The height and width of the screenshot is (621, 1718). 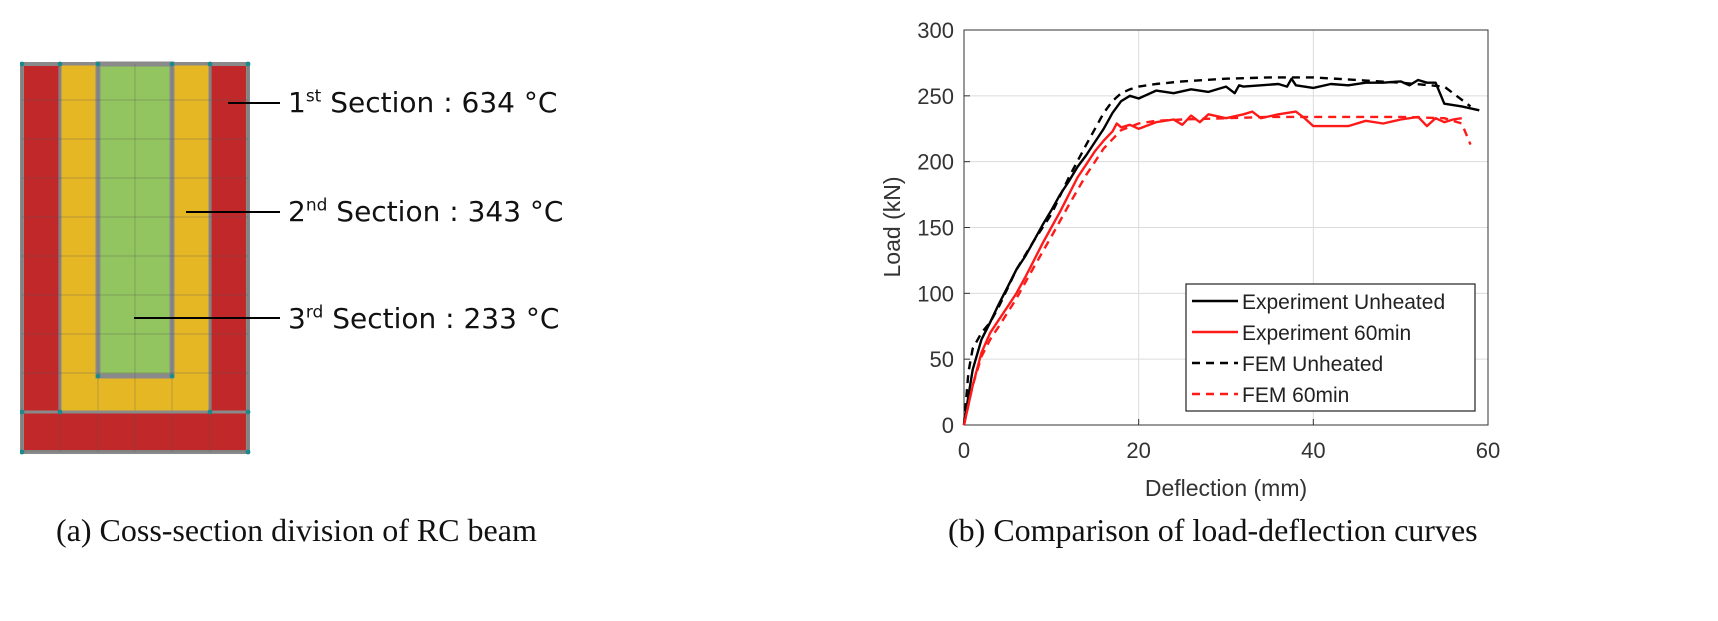 I want to click on x-tick-label: 40, so click(x=1313, y=450).